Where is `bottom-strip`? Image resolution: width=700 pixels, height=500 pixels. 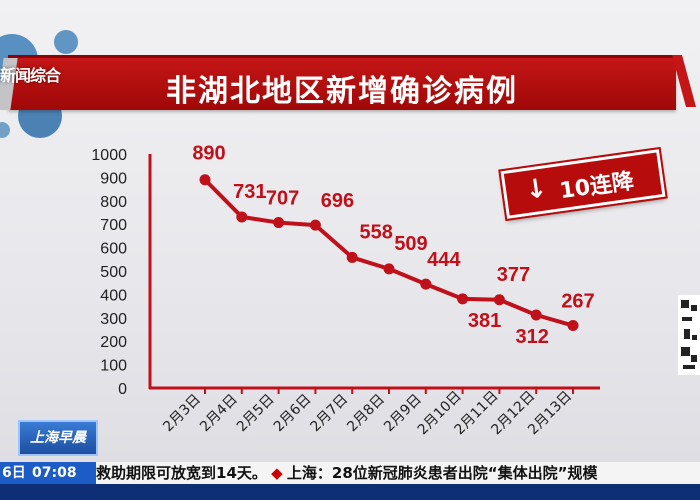 bottom-strip is located at coordinates (350, 492).